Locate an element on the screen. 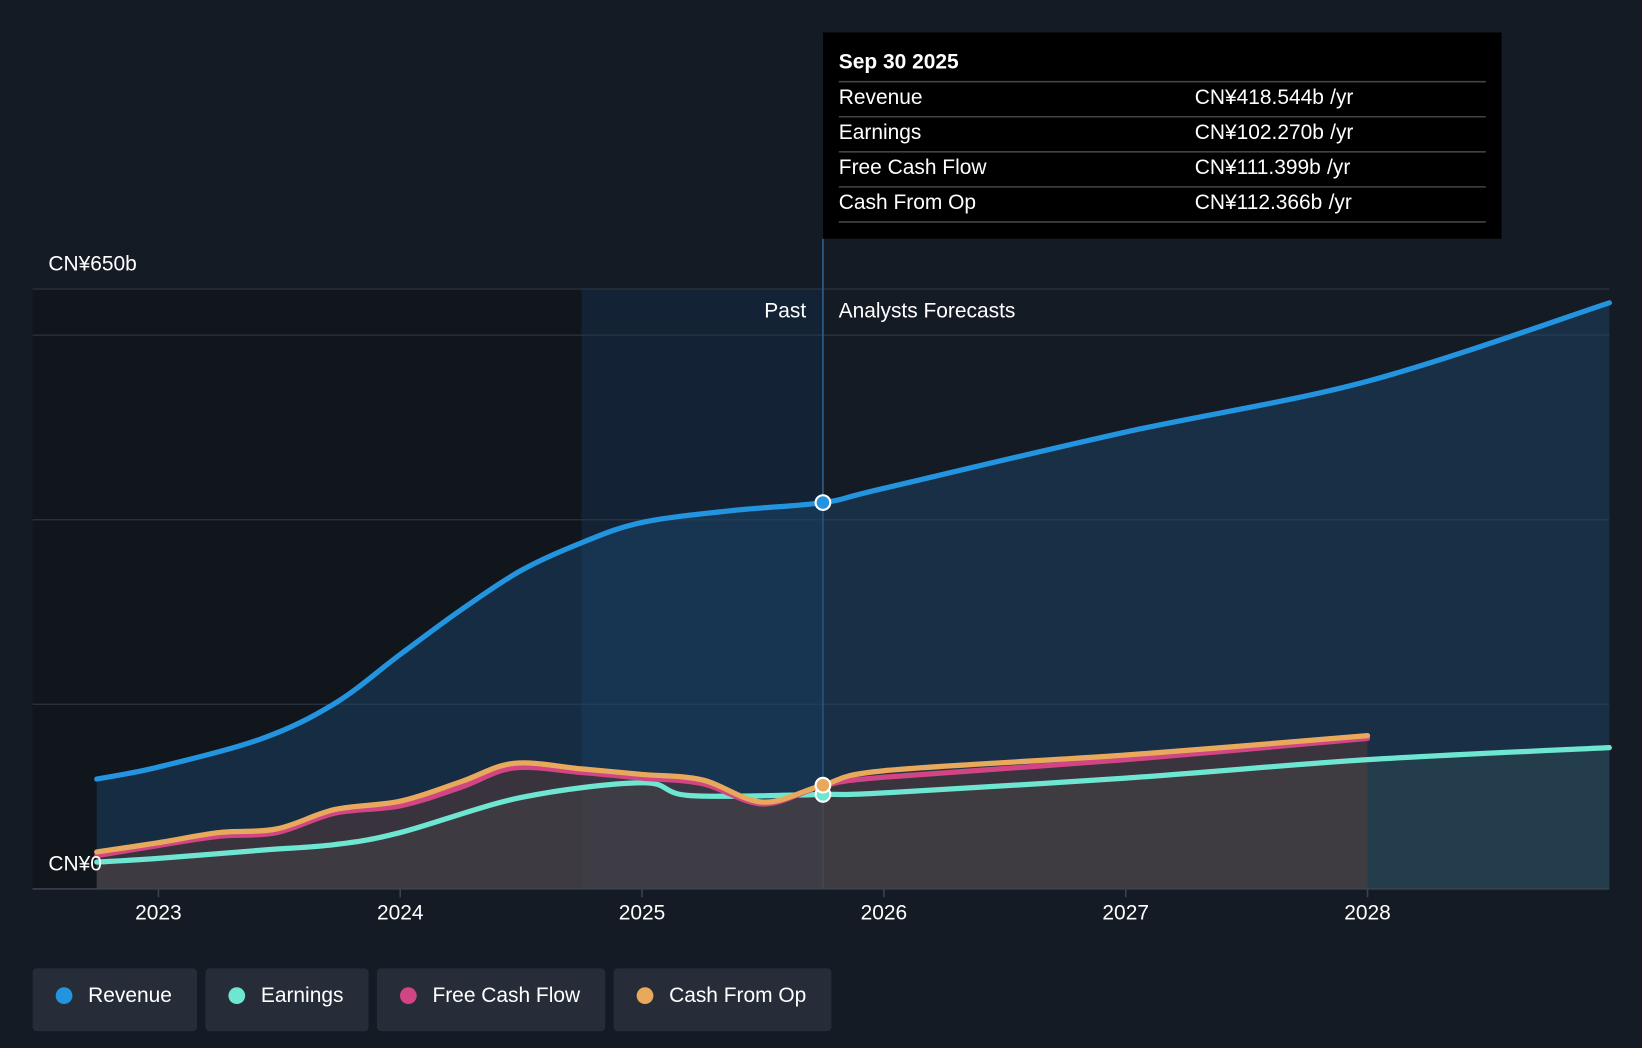  x-tick-label: 2027 is located at coordinates (1125, 913).